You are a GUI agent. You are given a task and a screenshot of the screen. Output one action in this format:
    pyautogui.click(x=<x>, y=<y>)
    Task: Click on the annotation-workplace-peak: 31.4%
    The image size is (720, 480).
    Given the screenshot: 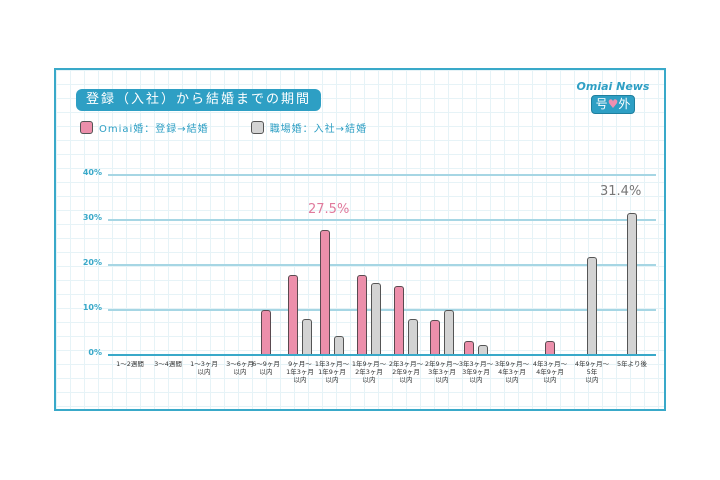 What is the action you would take?
    pyautogui.click(x=621, y=191)
    